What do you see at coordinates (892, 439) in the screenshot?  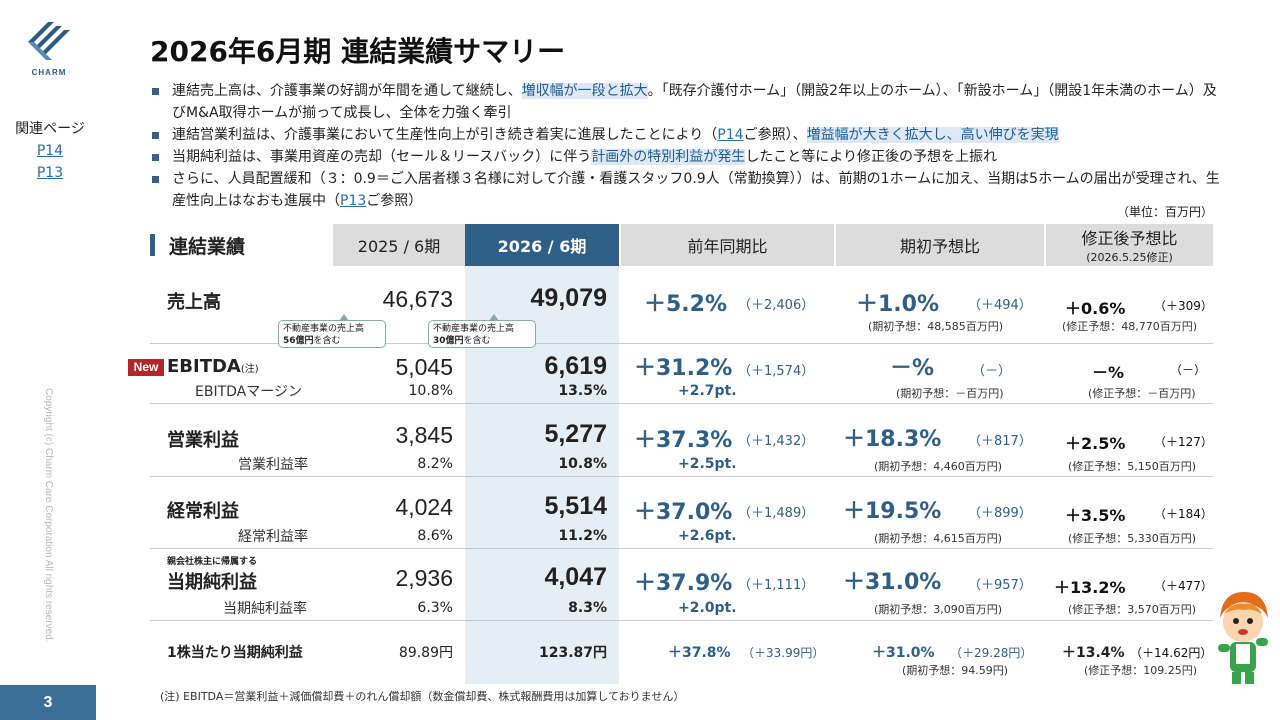 I see `op-vs-plan: ＋18.3%` at bounding box center [892, 439].